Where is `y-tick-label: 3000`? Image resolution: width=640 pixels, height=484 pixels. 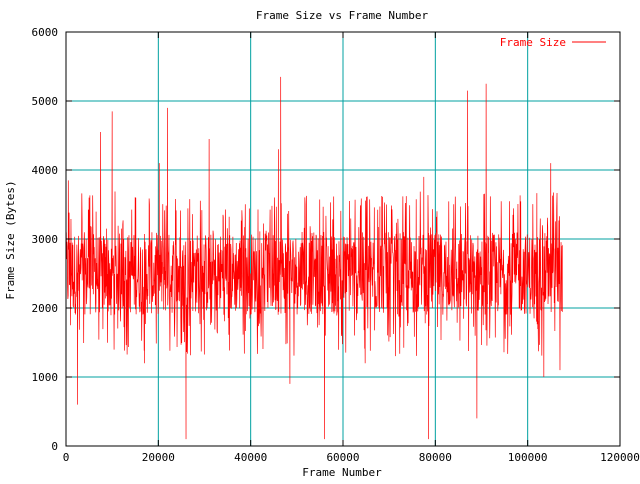 y-tick-label: 3000 is located at coordinates (45, 239).